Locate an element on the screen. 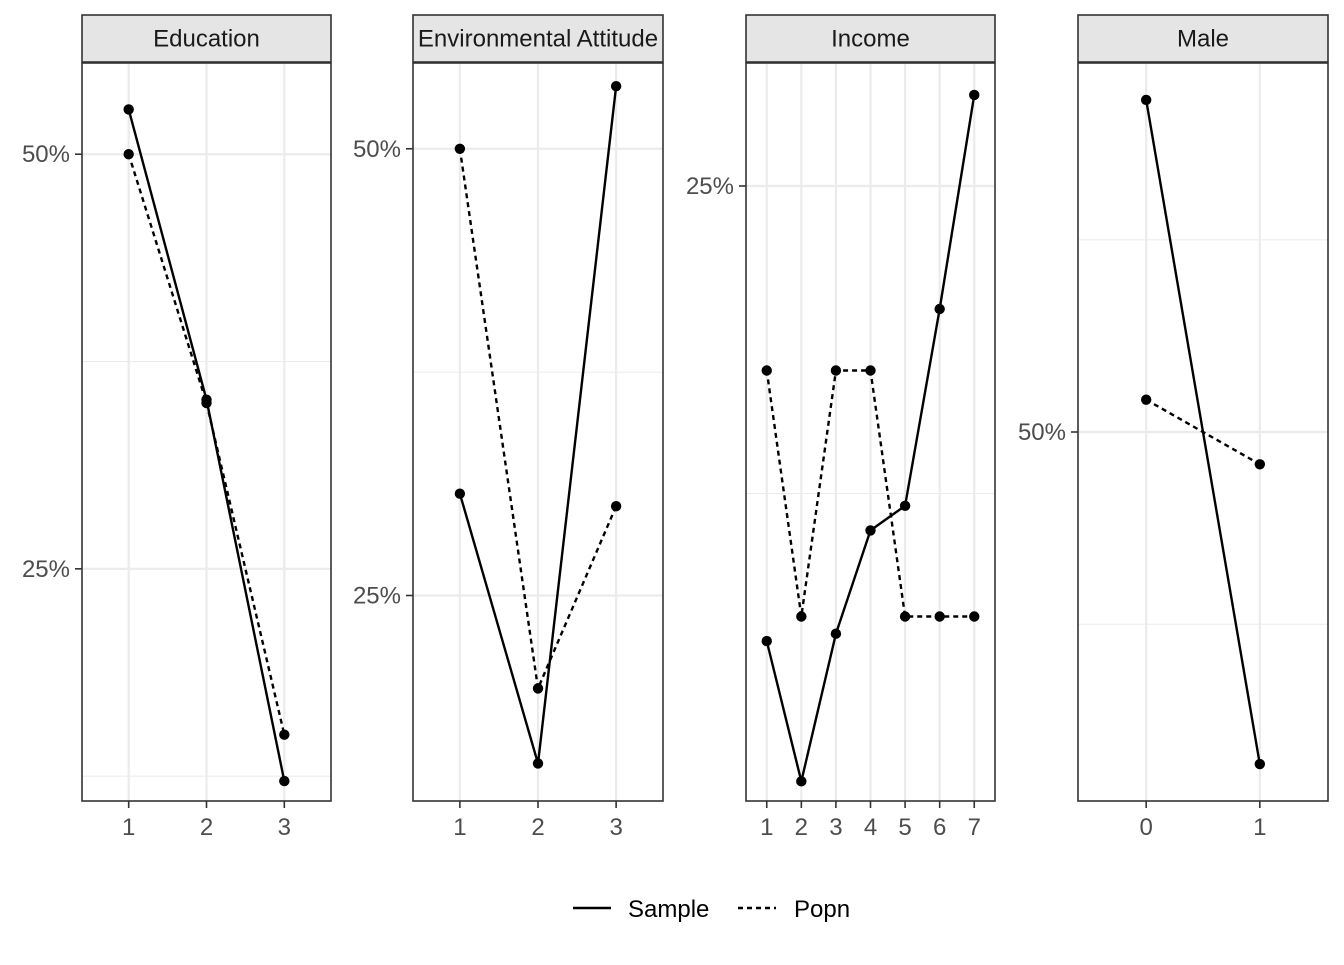 The width and height of the screenshot is (1344, 965). facet-title: Income is located at coordinates (870, 39).